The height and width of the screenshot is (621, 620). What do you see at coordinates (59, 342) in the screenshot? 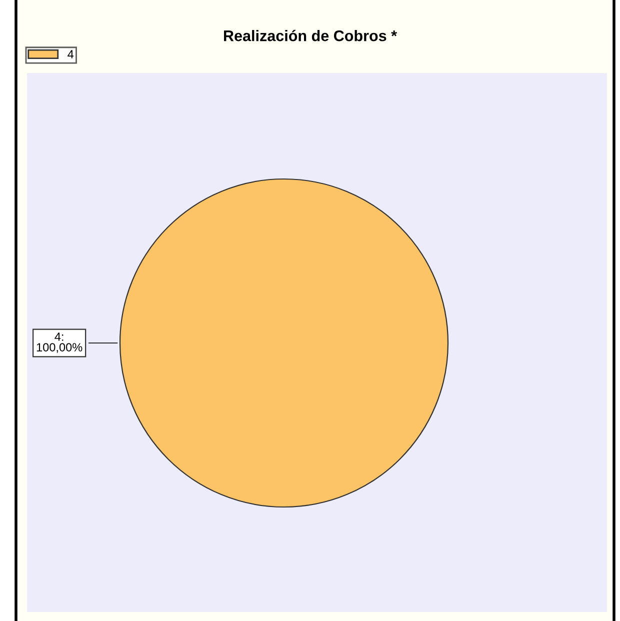
I see `data-label: 4: 100,00%` at bounding box center [59, 342].